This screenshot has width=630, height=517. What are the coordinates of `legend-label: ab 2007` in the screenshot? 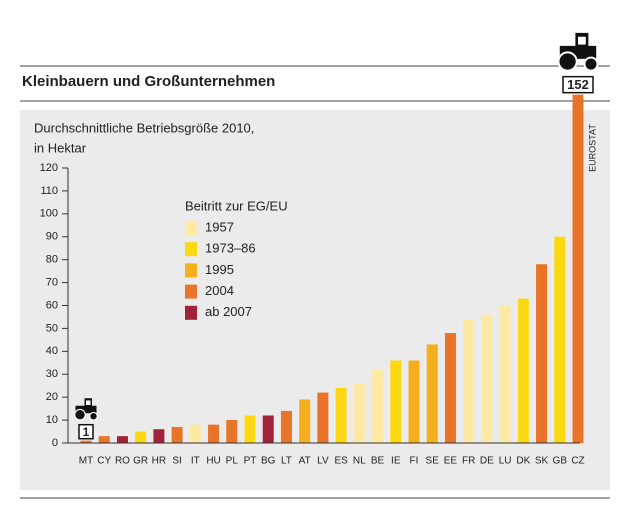 It's located at (228, 311).